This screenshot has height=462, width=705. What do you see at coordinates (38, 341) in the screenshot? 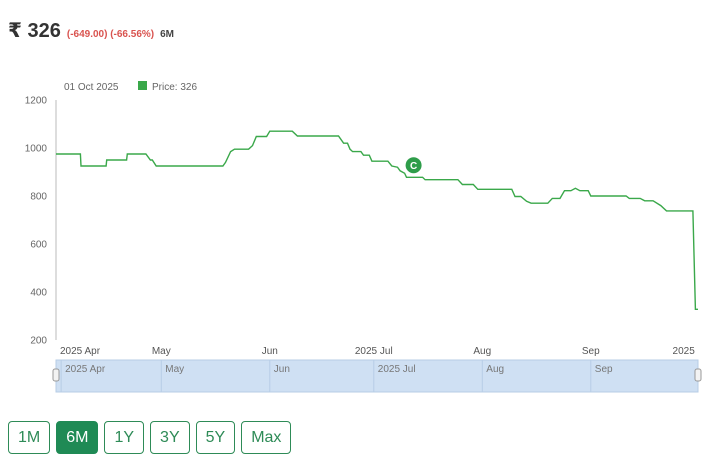
I see `y-tick-label: 200` at bounding box center [38, 341].